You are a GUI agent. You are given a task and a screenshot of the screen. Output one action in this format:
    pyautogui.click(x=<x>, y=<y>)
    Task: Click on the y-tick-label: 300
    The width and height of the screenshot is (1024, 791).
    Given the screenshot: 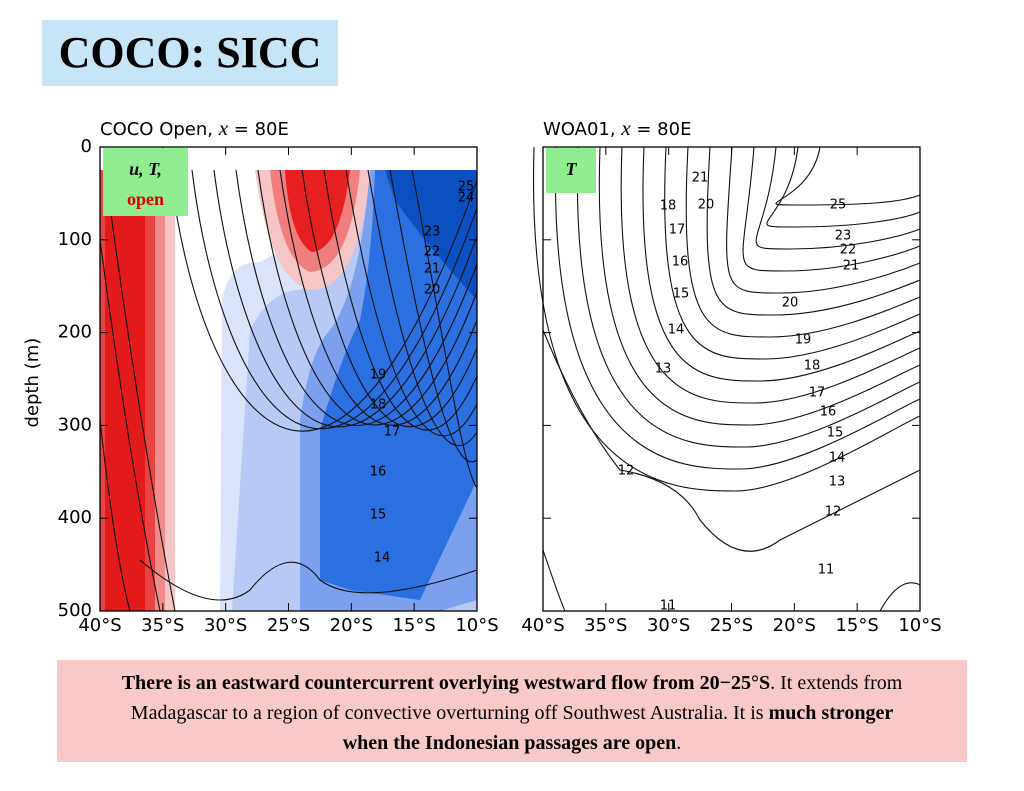 What is the action you would take?
    pyautogui.click(x=75, y=424)
    